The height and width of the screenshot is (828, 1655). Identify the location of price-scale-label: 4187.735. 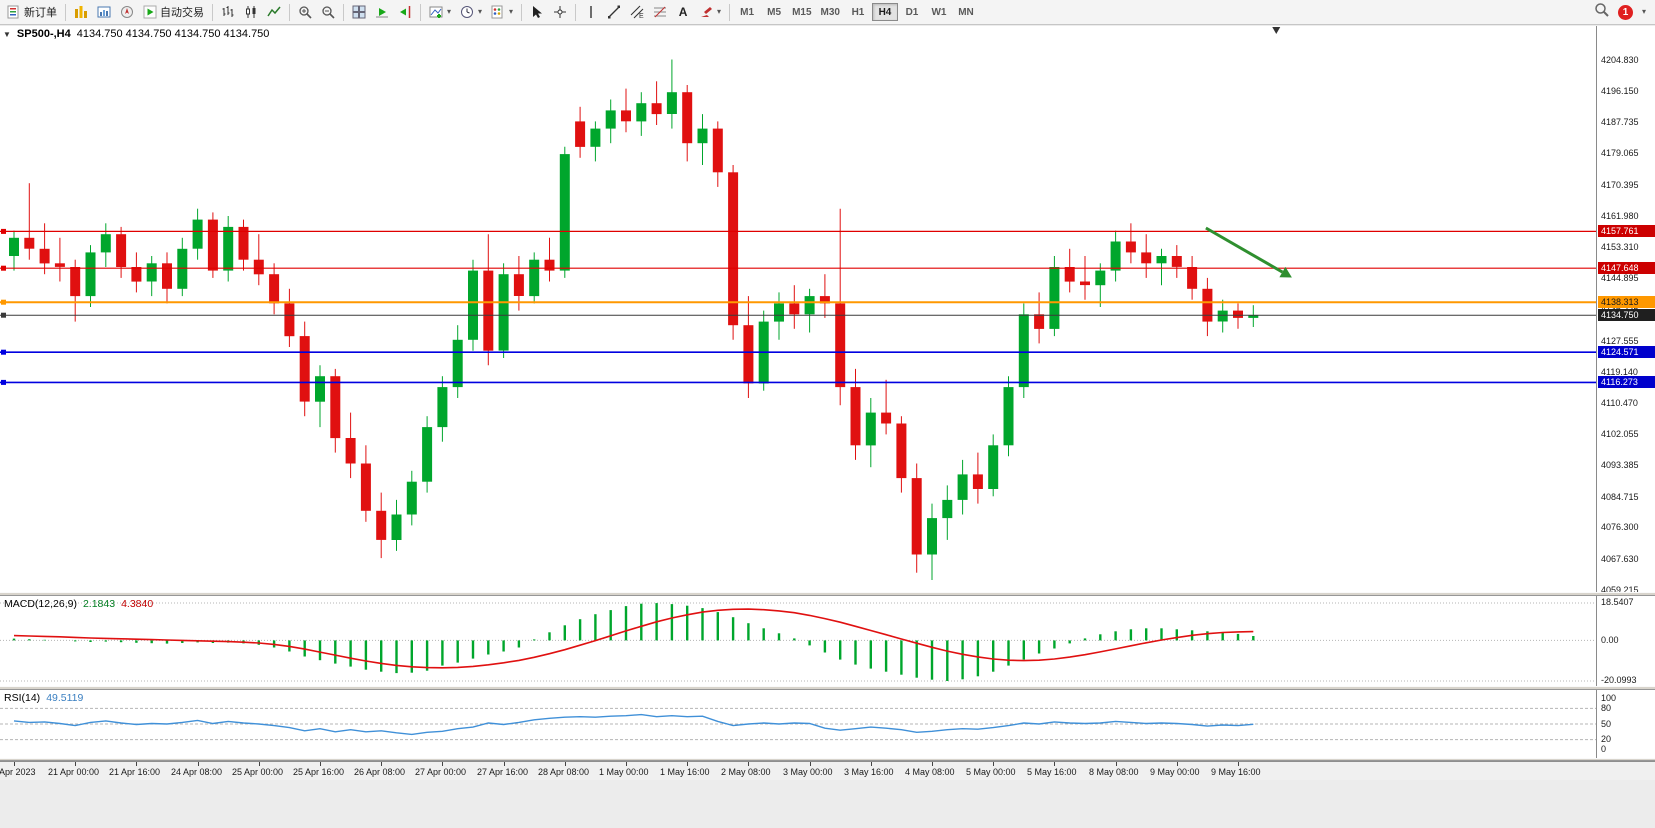
(1620, 122).